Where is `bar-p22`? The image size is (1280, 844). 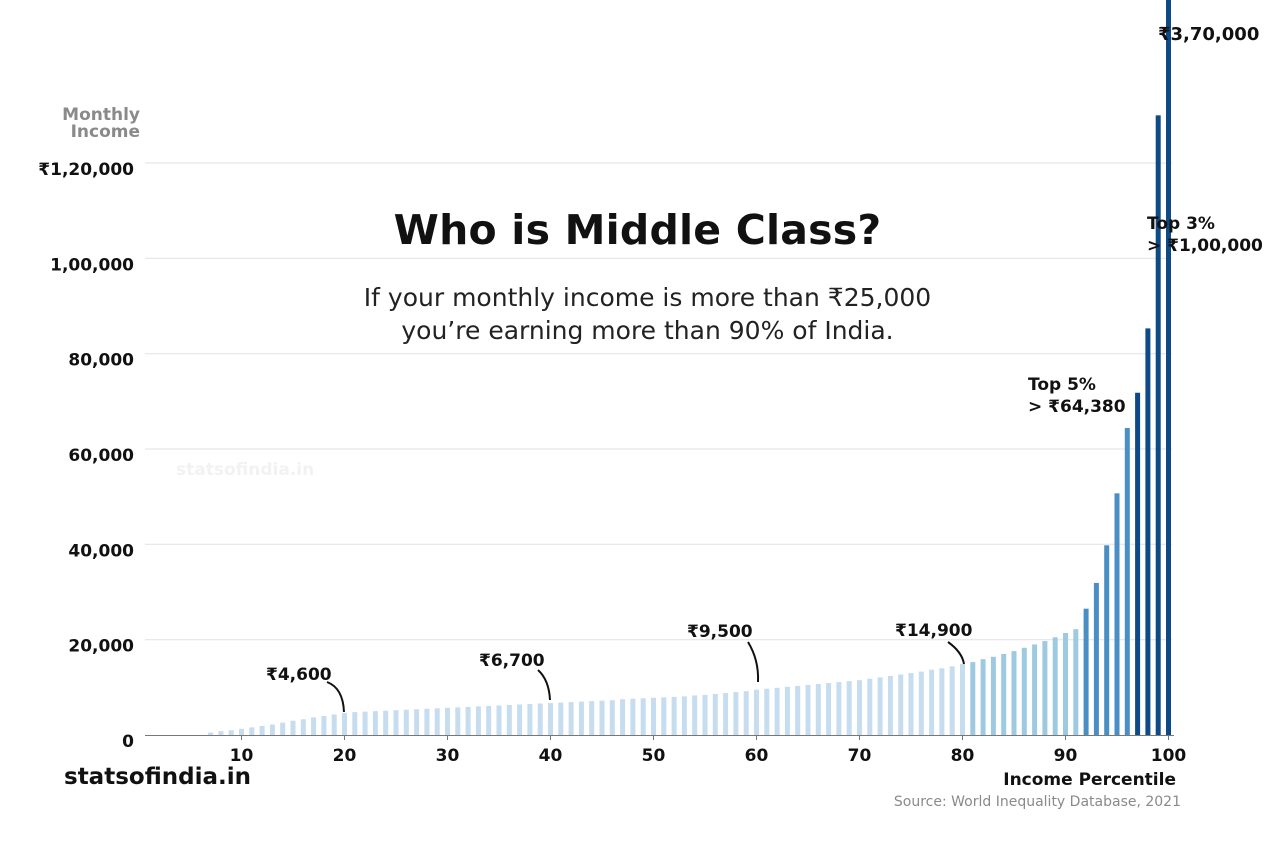
bar-p22 is located at coordinates (365, 723).